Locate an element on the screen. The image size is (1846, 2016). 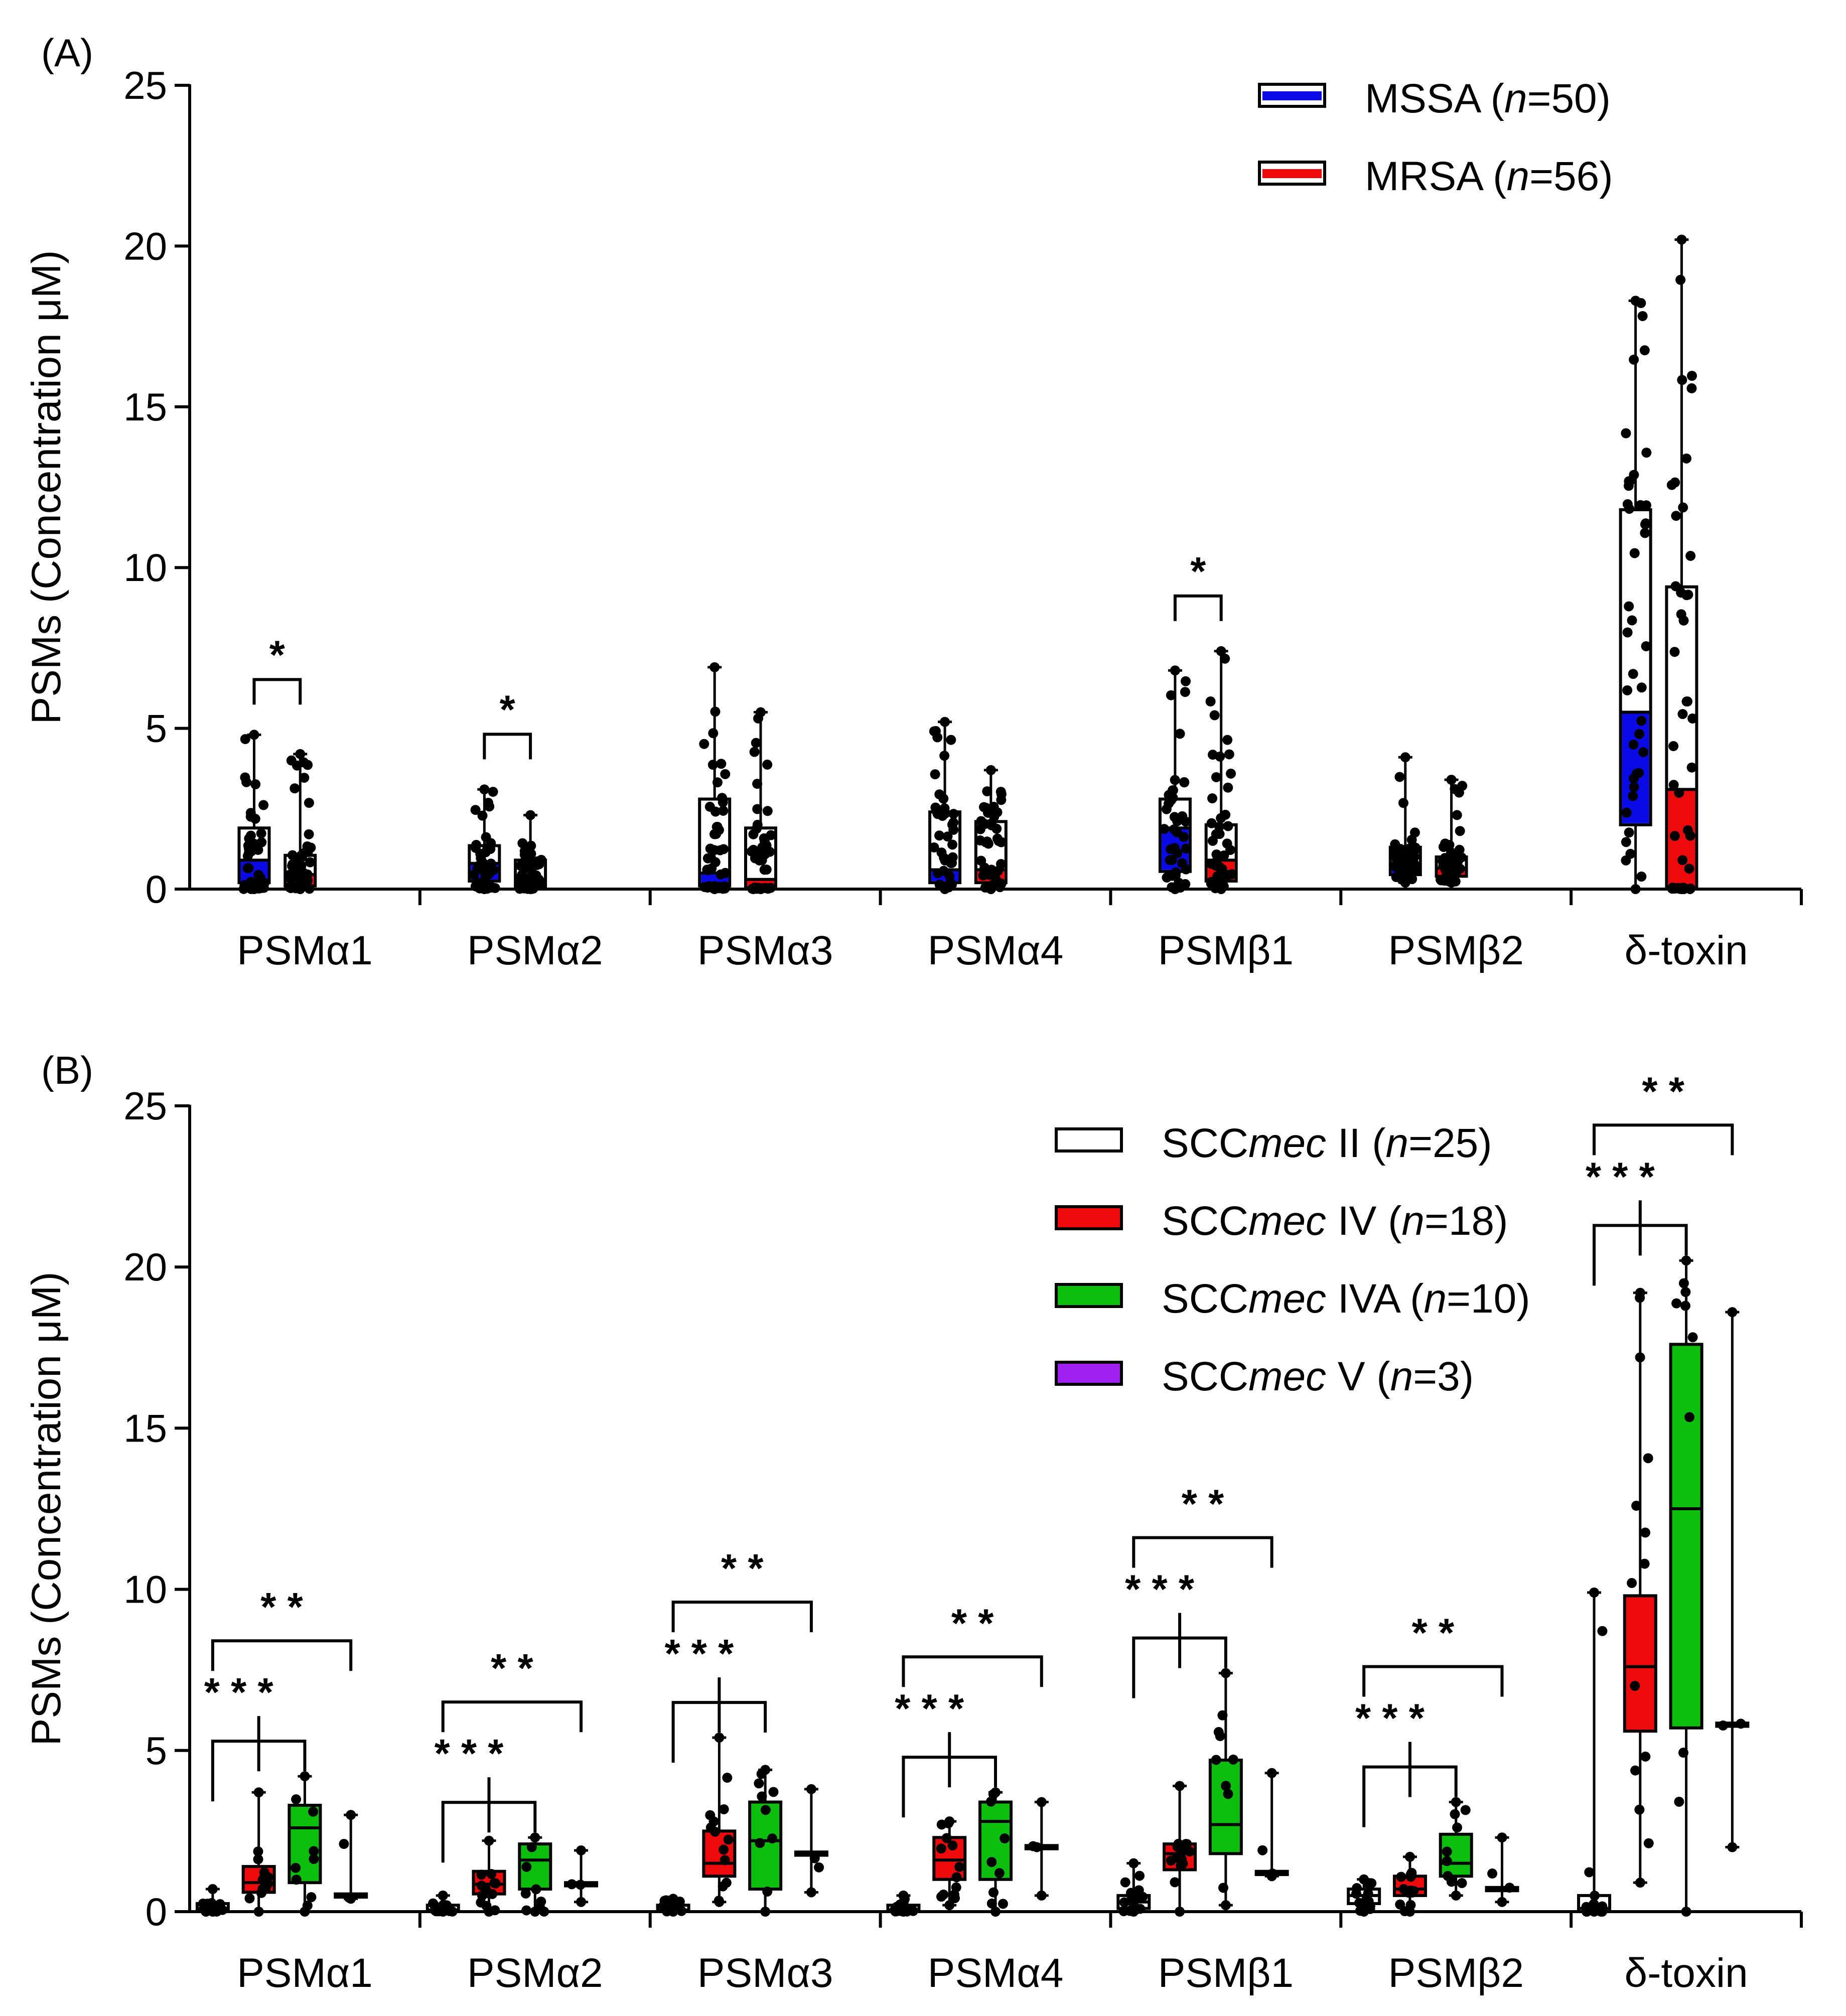
significance-stars: * * is located at coordinates (282, 1607).